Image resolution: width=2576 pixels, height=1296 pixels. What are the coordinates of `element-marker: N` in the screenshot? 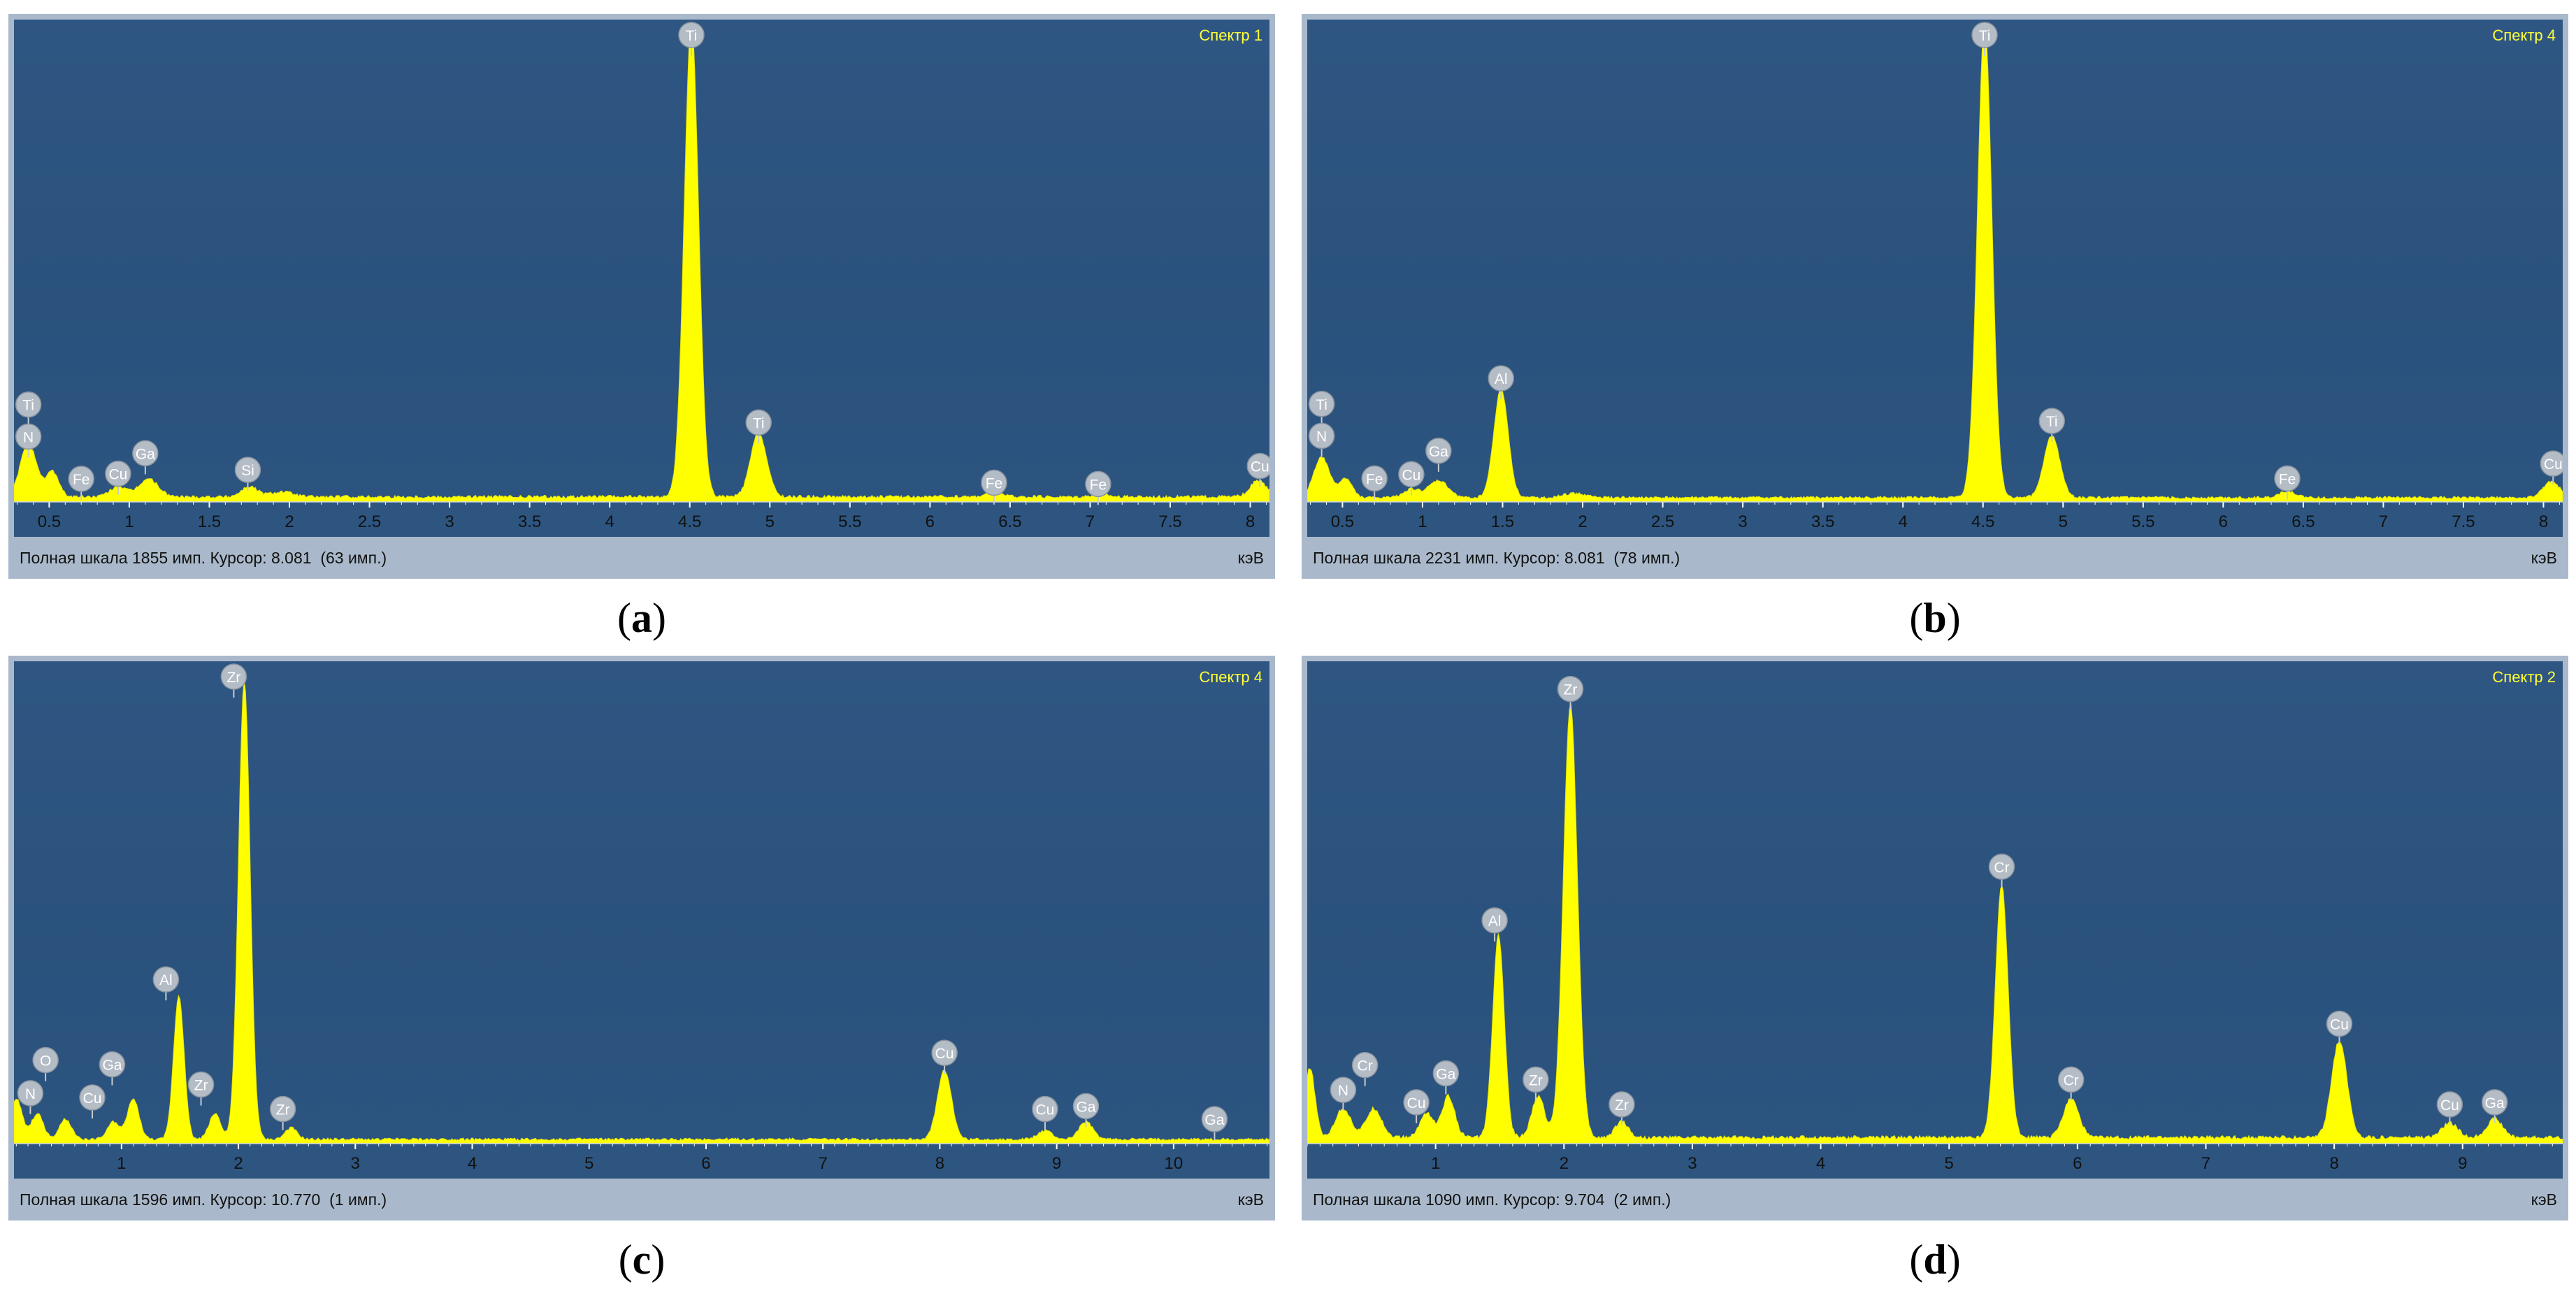 It's located at (1343, 1094).